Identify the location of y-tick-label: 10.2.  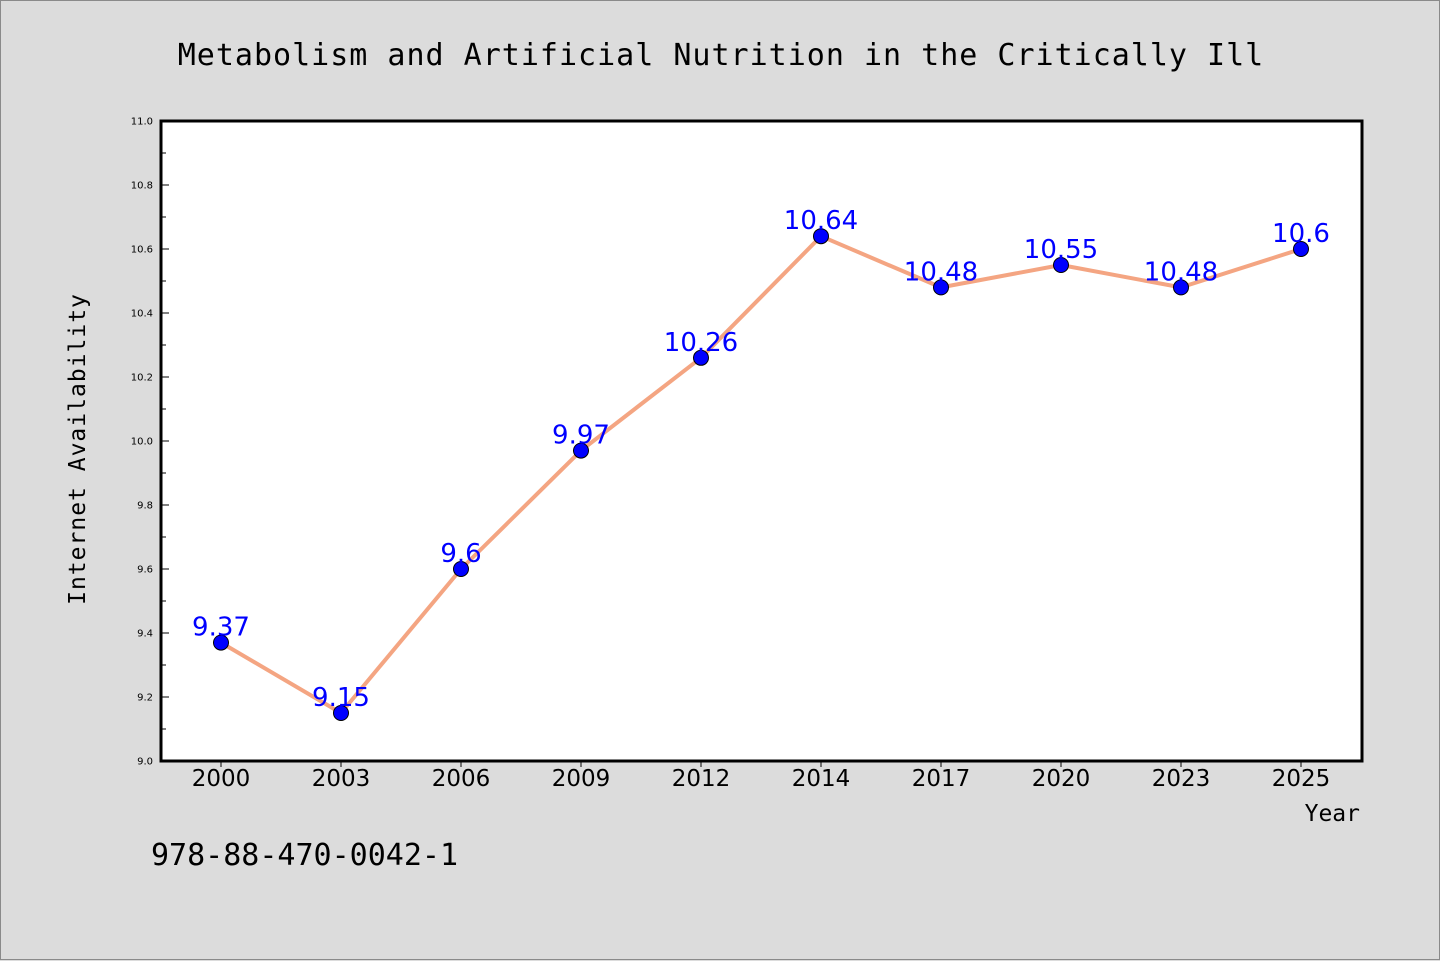
(142, 378).